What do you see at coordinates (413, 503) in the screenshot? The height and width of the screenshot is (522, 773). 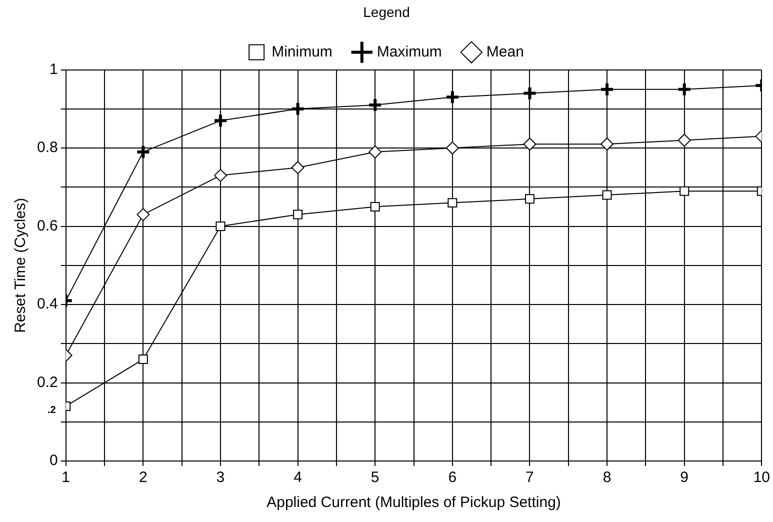 I see `x-axis-title: Applied Current (Multiples of Pickup Setting)` at bounding box center [413, 503].